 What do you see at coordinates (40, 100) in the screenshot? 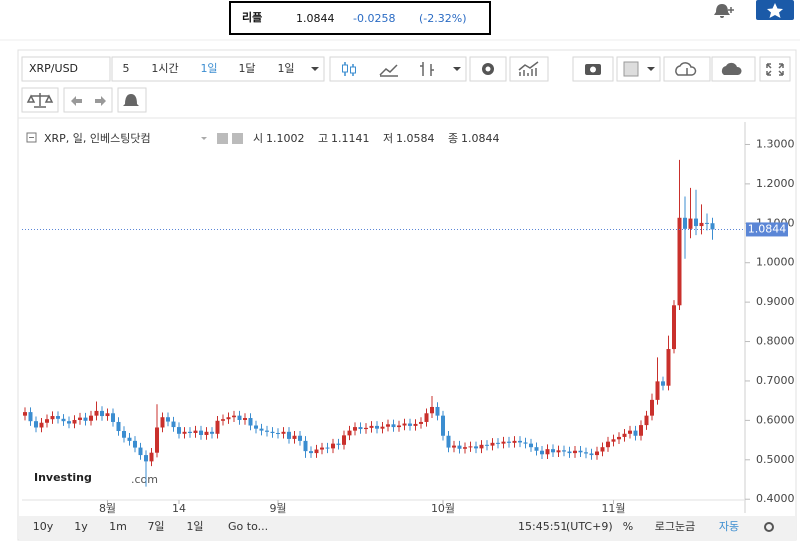
I see `compare-icon` at bounding box center [40, 100].